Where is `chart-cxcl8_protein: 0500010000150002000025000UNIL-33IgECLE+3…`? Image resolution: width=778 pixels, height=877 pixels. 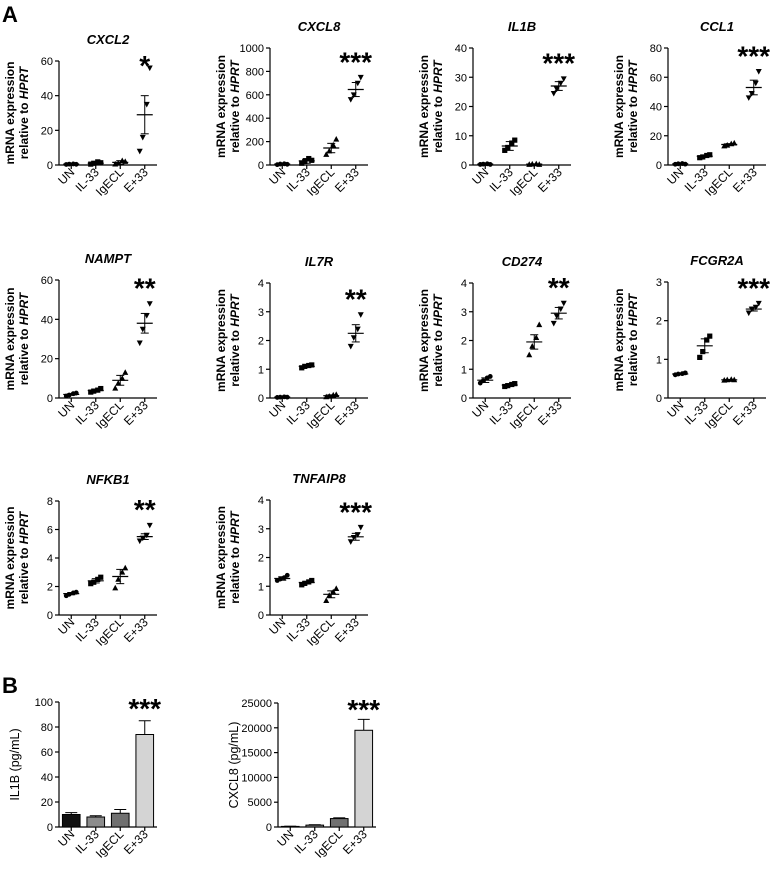 chart-cxcl8_protein: 0500010000150002000025000UNIL-33IgECLE+3… is located at coordinates (303, 777).